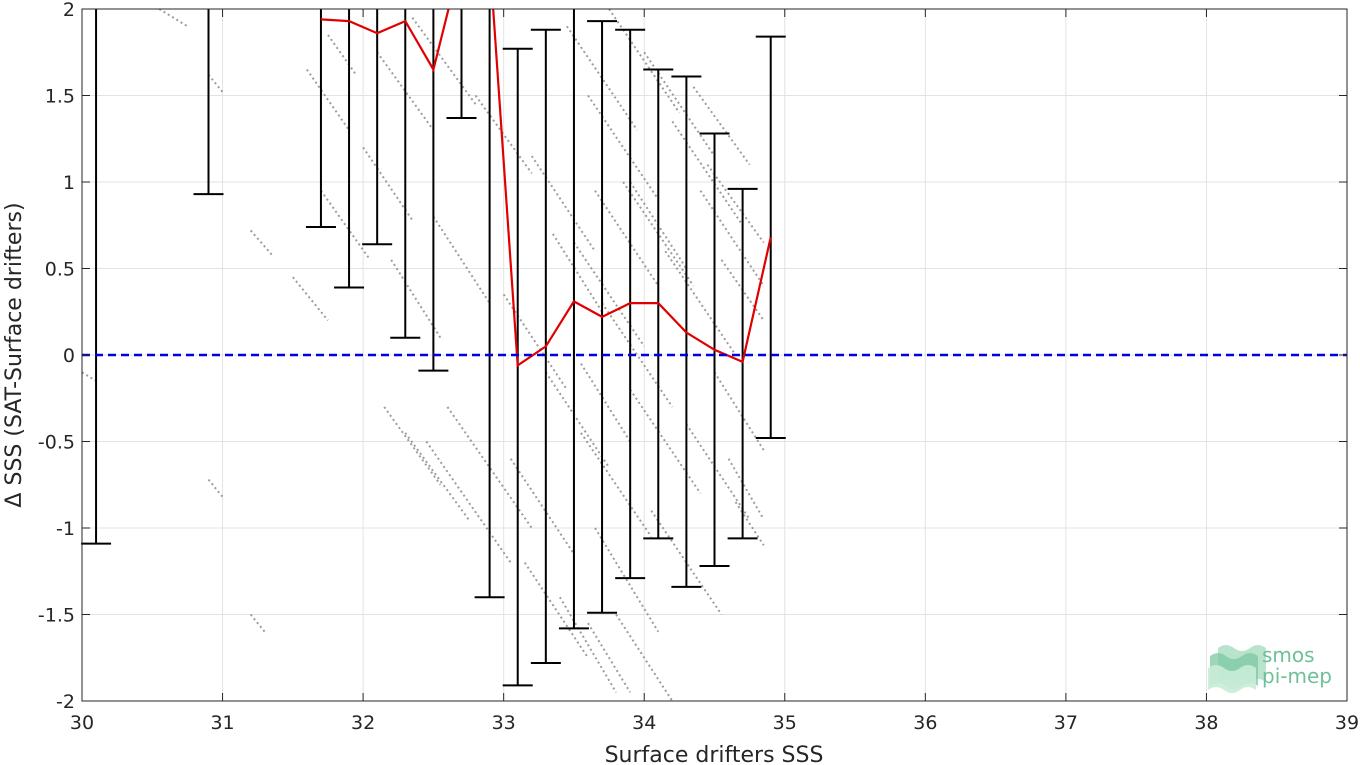 The height and width of the screenshot is (765, 1360). Describe the element at coordinates (1232, 679) in the screenshot. I see `logo-wave-front` at that location.